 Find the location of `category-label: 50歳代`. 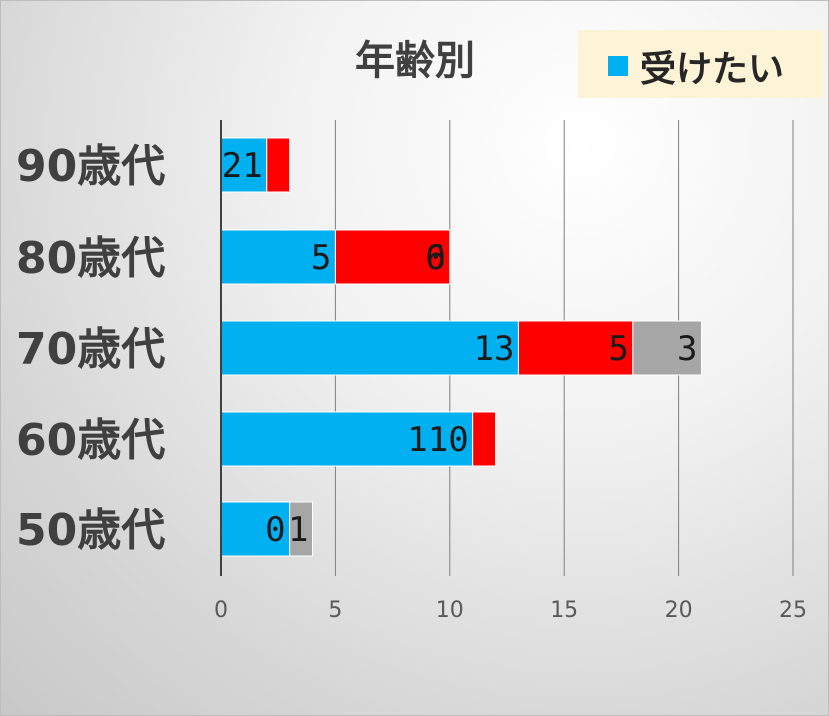

category-label: 50歳代 is located at coordinates (90, 530).